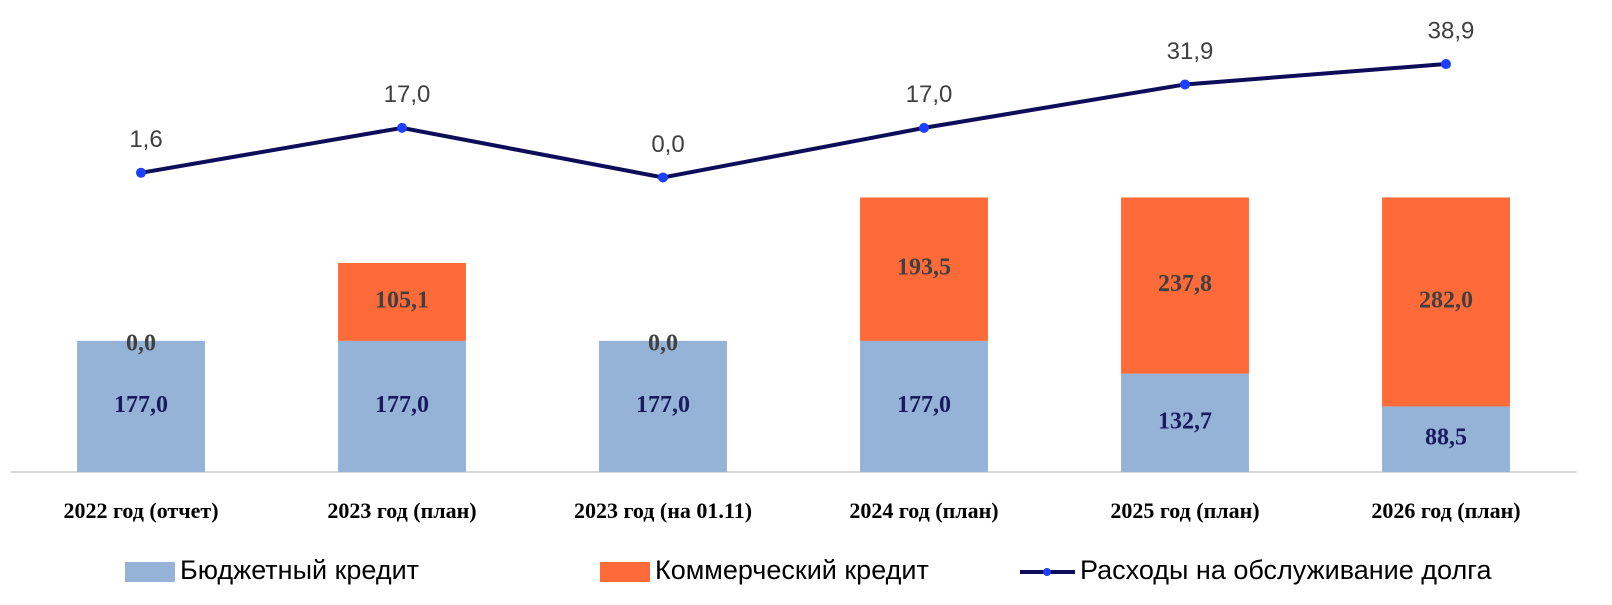  I want to click on line-label: 0,0, so click(667, 144).